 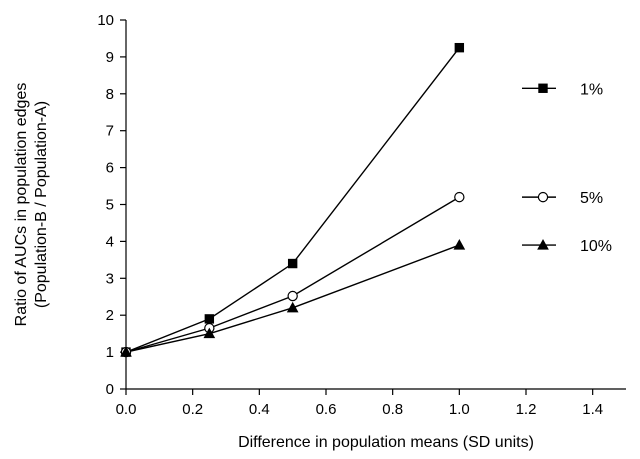 What do you see at coordinates (105, 20) in the screenshot?
I see `y-tick-label: 10` at bounding box center [105, 20].